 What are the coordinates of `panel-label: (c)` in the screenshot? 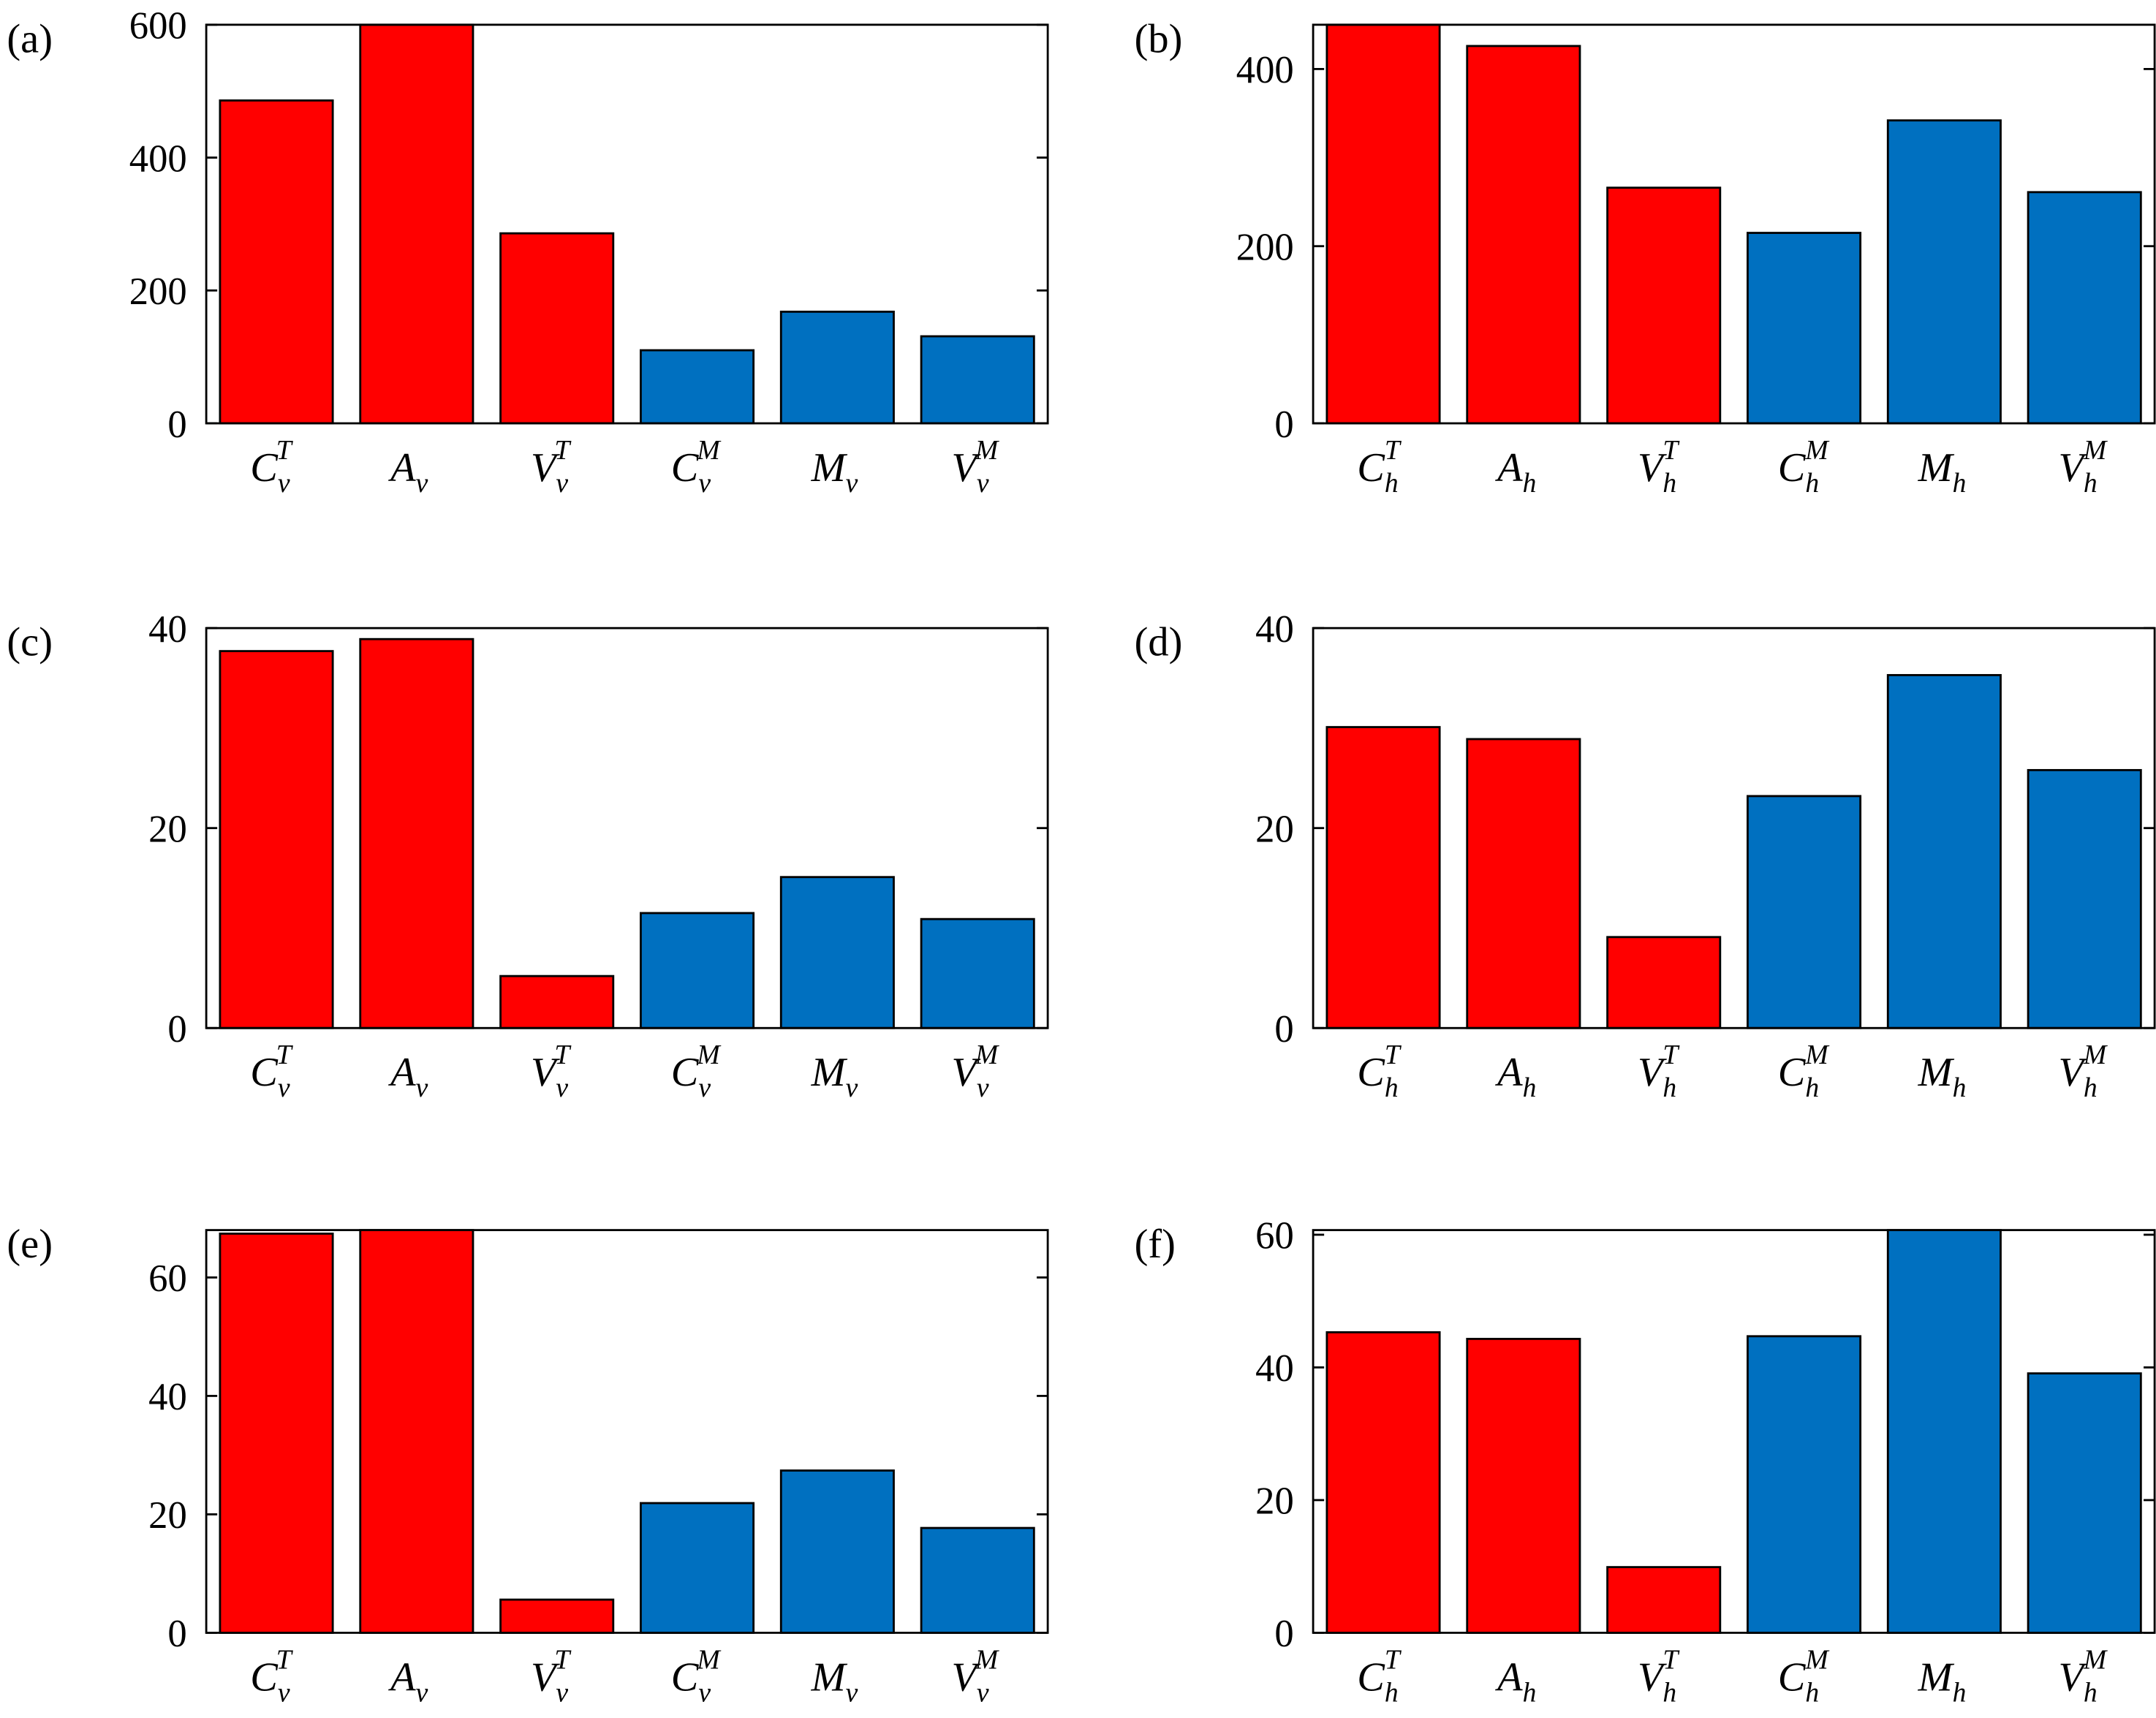 It's located at (30, 642).